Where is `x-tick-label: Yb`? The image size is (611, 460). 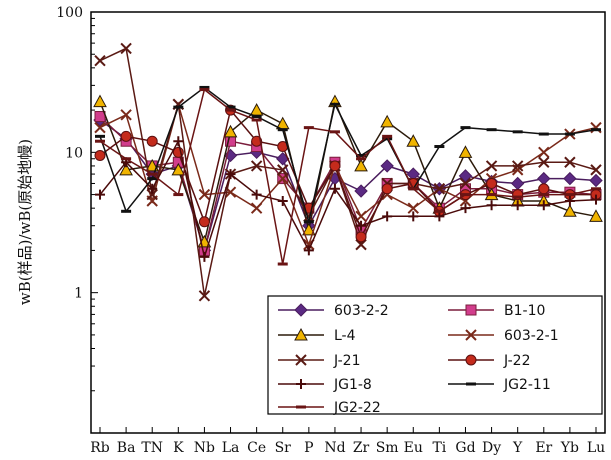
x-tick-label: Yb is located at coordinates (569, 448).